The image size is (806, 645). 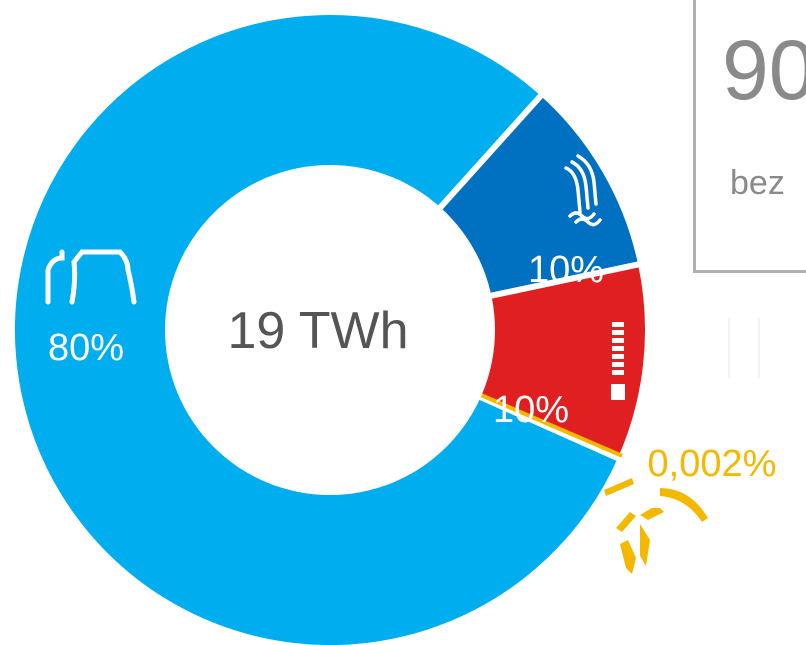 What do you see at coordinates (744, 348) in the screenshot?
I see `faint-mark` at bounding box center [744, 348].